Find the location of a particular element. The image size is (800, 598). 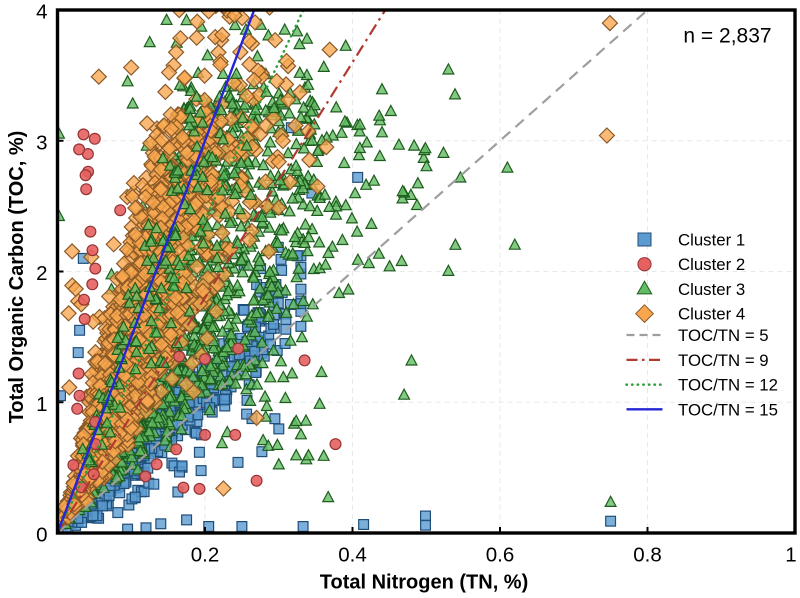

svg-text: TOC/TN = 5 is located at coordinates (723, 335).